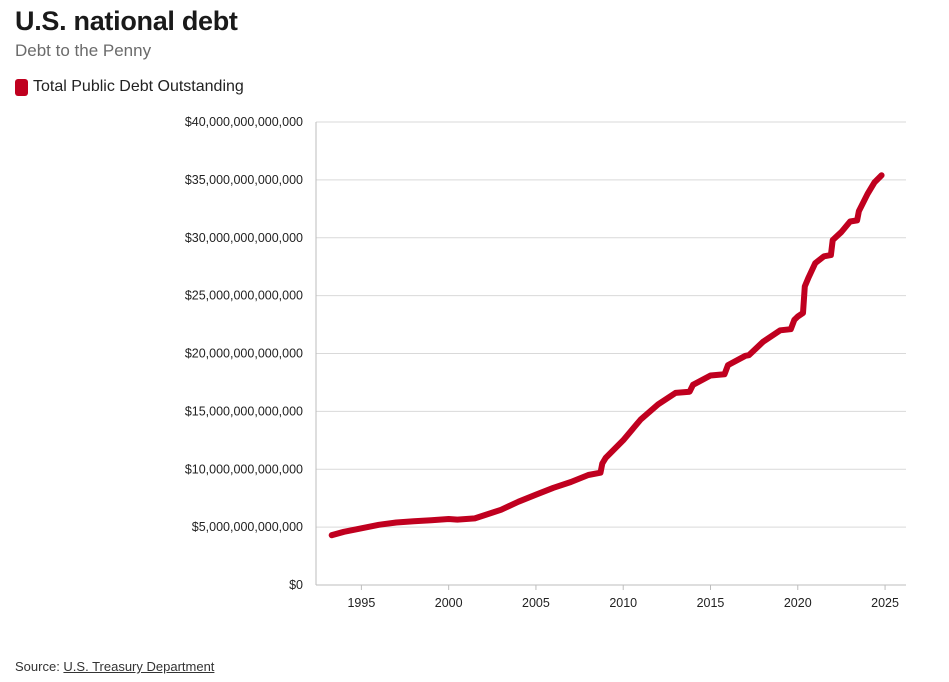  What do you see at coordinates (138, 86) in the screenshot?
I see `legend-label: Total Public Debt Outstanding` at bounding box center [138, 86].